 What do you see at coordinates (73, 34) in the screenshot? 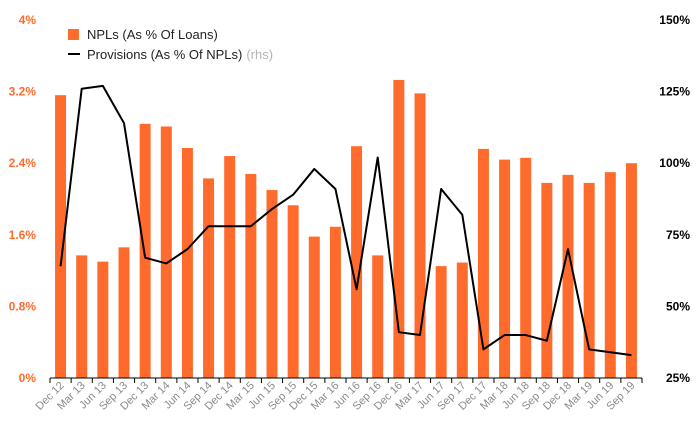
I see `legend-swatch-bar` at bounding box center [73, 34].